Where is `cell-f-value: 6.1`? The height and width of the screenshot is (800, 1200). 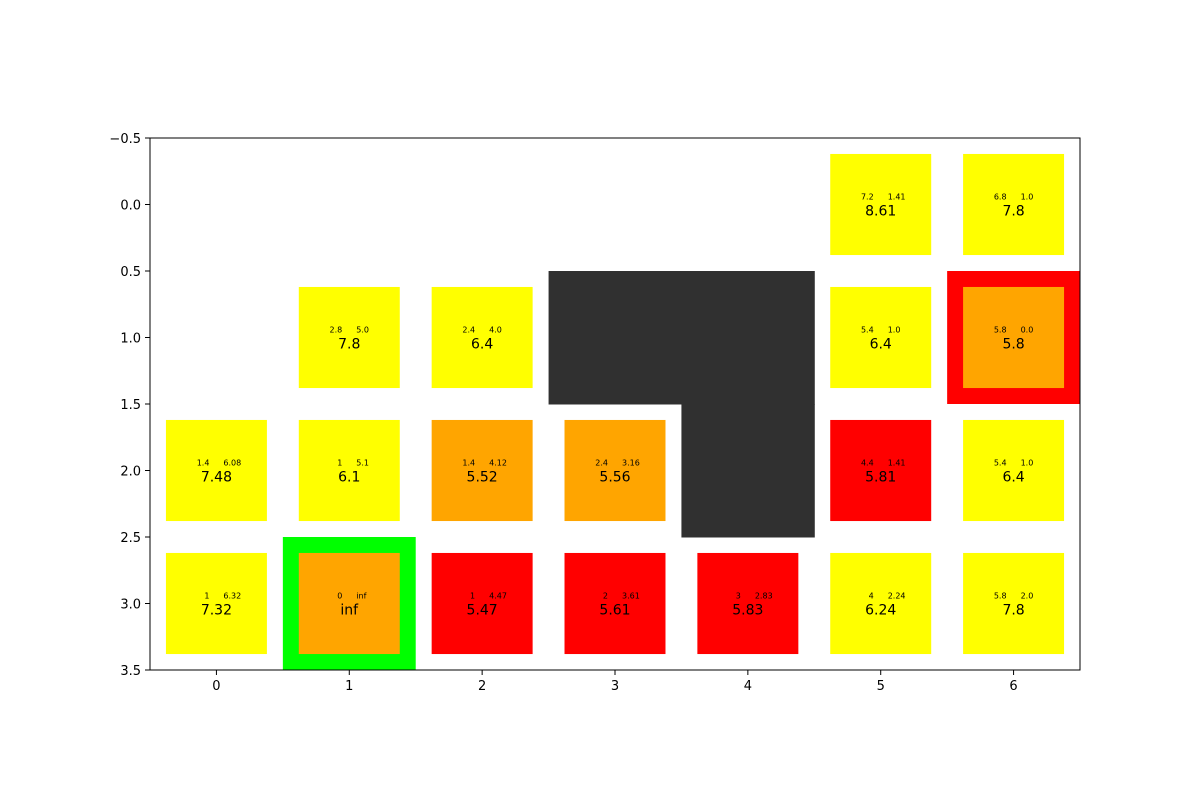 cell-f-value: 6.1 is located at coordinates (349, 478).